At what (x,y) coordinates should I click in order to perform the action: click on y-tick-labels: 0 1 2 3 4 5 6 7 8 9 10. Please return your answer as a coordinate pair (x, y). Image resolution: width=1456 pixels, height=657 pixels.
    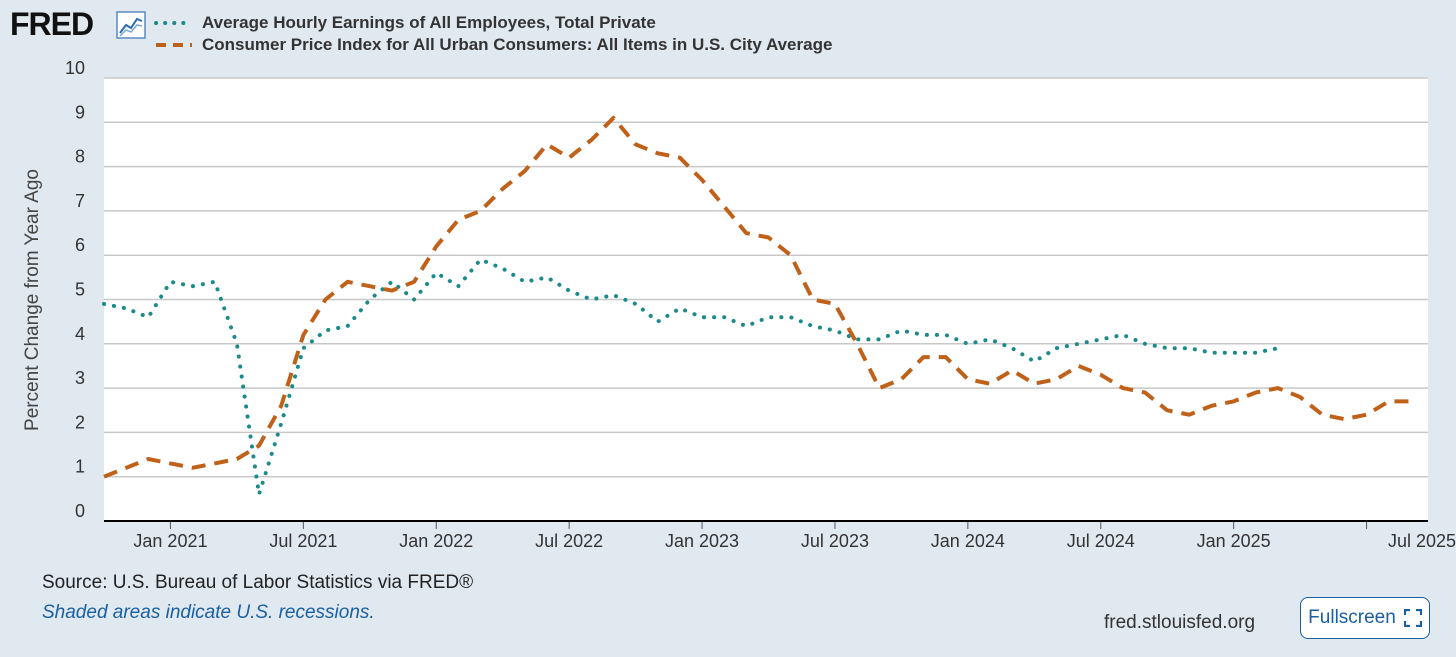
    Looking at the image, I should click on (75, 289).